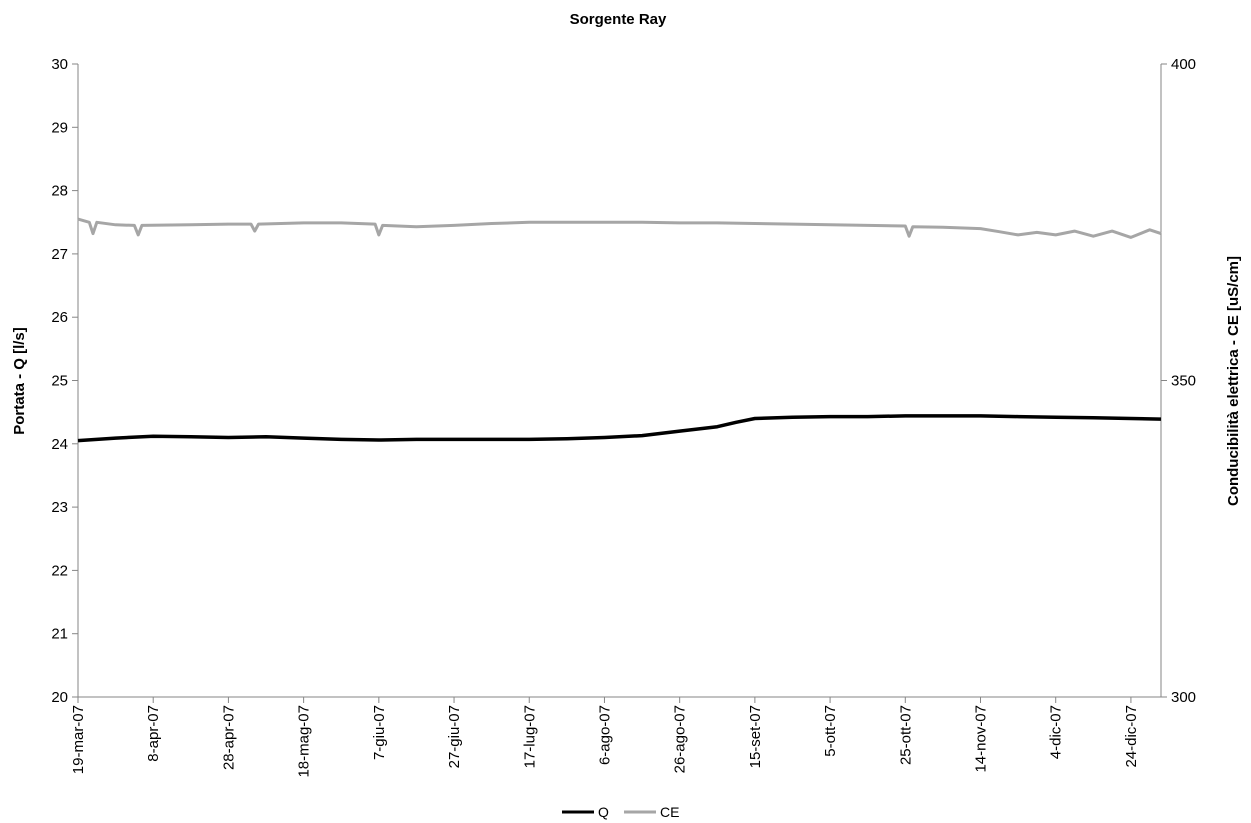 The image size is (1251, 823). What do you see at coordinates (59, 634) in the screenshot?
I see `y-tick-label: 21` at bounding box center [59, 634].